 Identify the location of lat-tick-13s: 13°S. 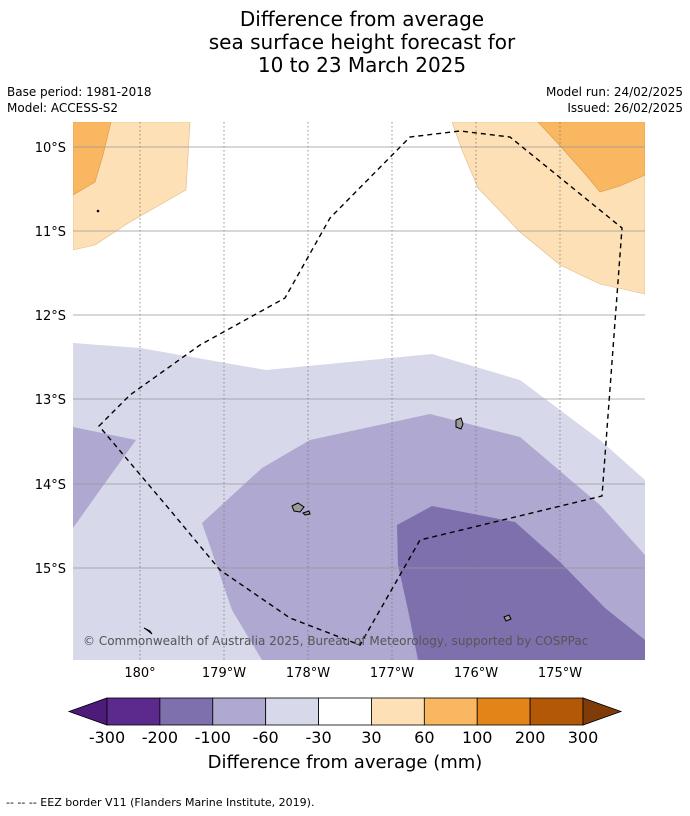
(50, 400).